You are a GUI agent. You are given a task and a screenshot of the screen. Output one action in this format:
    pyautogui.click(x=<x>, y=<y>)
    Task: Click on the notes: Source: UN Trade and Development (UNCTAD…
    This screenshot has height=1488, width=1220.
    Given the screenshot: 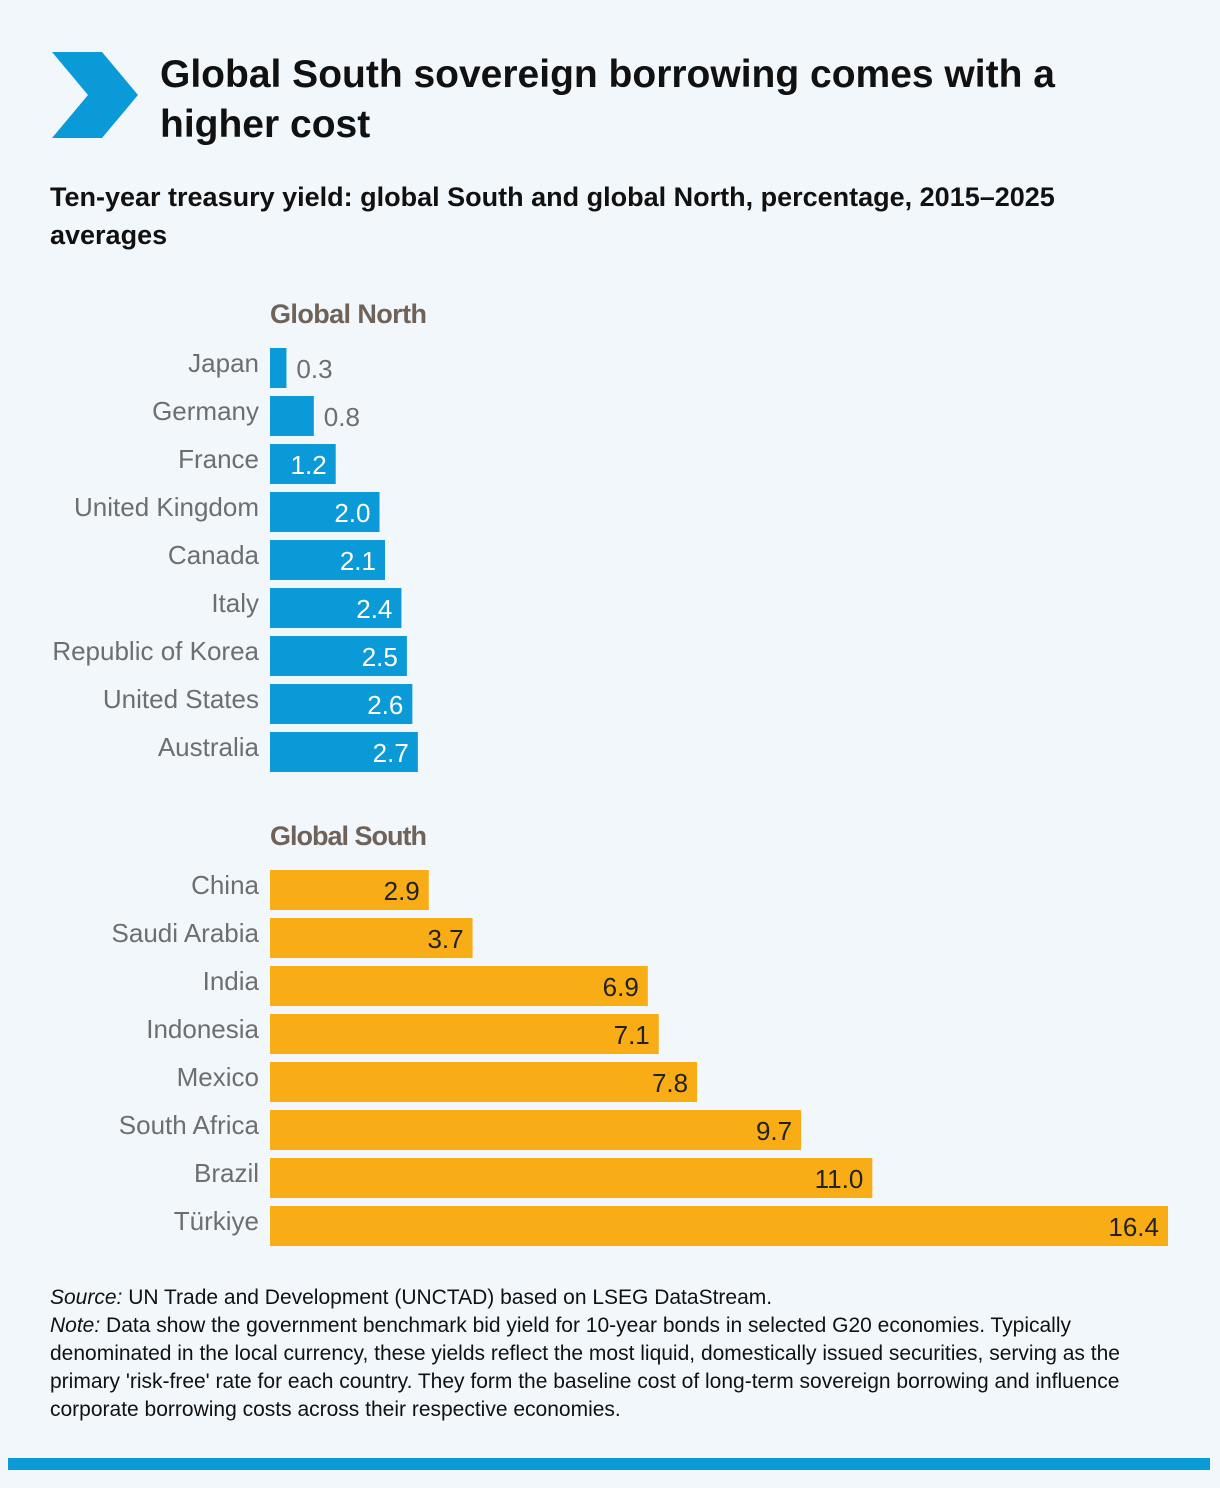 What is the action you would take?
    pyautogui.click(x=610, y=1354)
    